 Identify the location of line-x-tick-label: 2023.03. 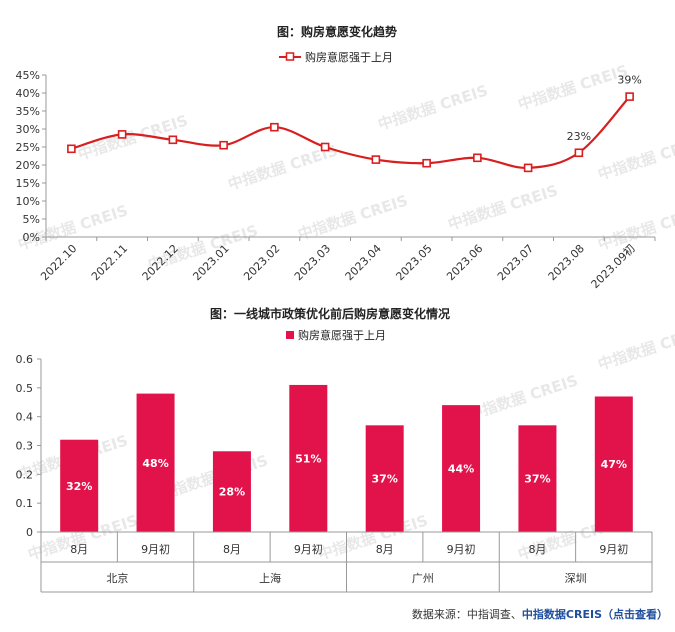
(312, 262).